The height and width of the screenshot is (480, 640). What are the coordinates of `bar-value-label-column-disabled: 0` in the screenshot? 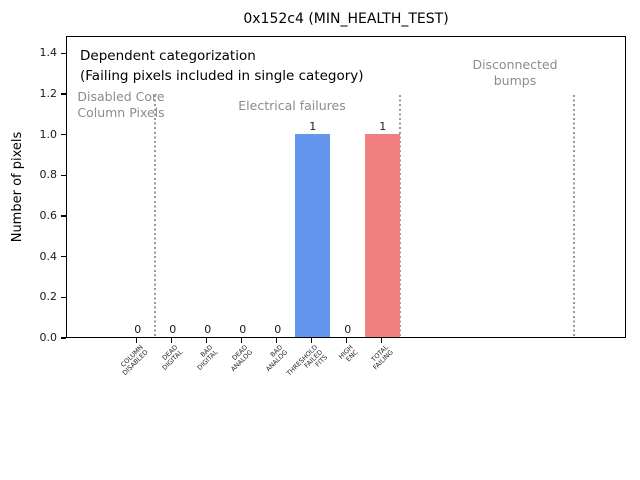 It's located at (138, 329).